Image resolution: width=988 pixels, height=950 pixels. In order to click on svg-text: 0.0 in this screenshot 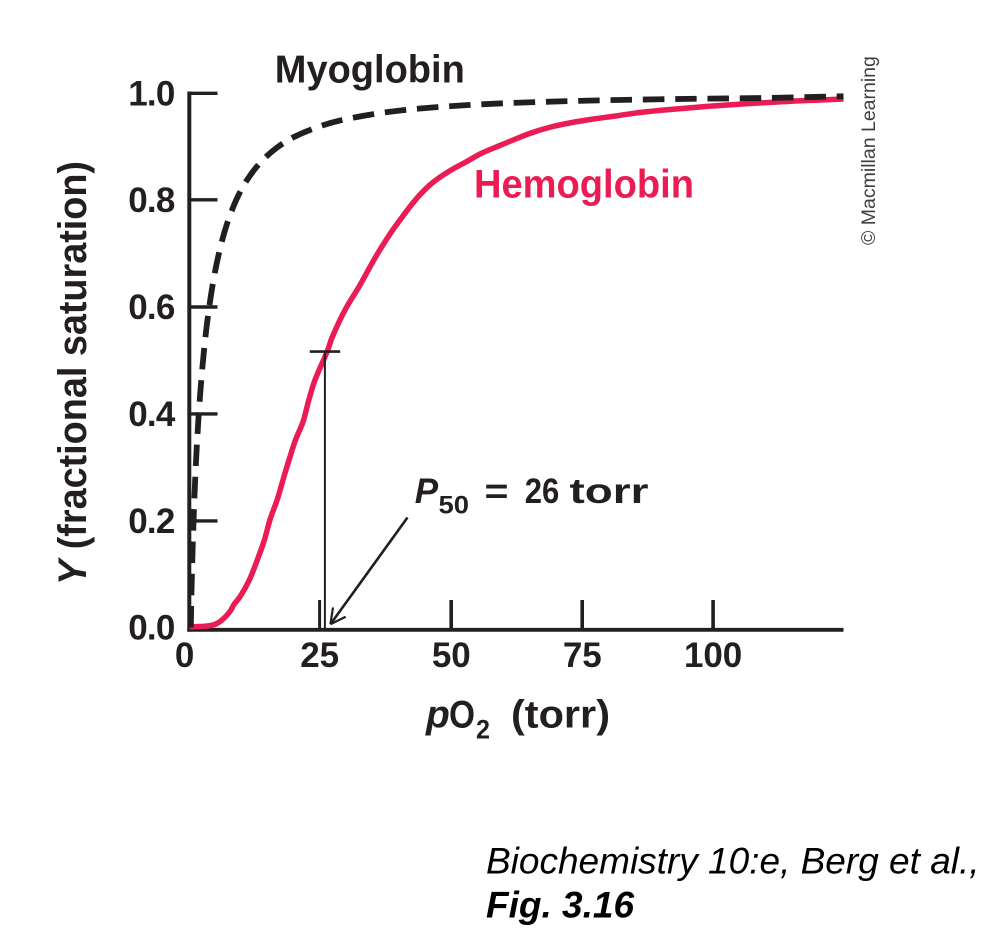, I will do `click(151, 628)`.